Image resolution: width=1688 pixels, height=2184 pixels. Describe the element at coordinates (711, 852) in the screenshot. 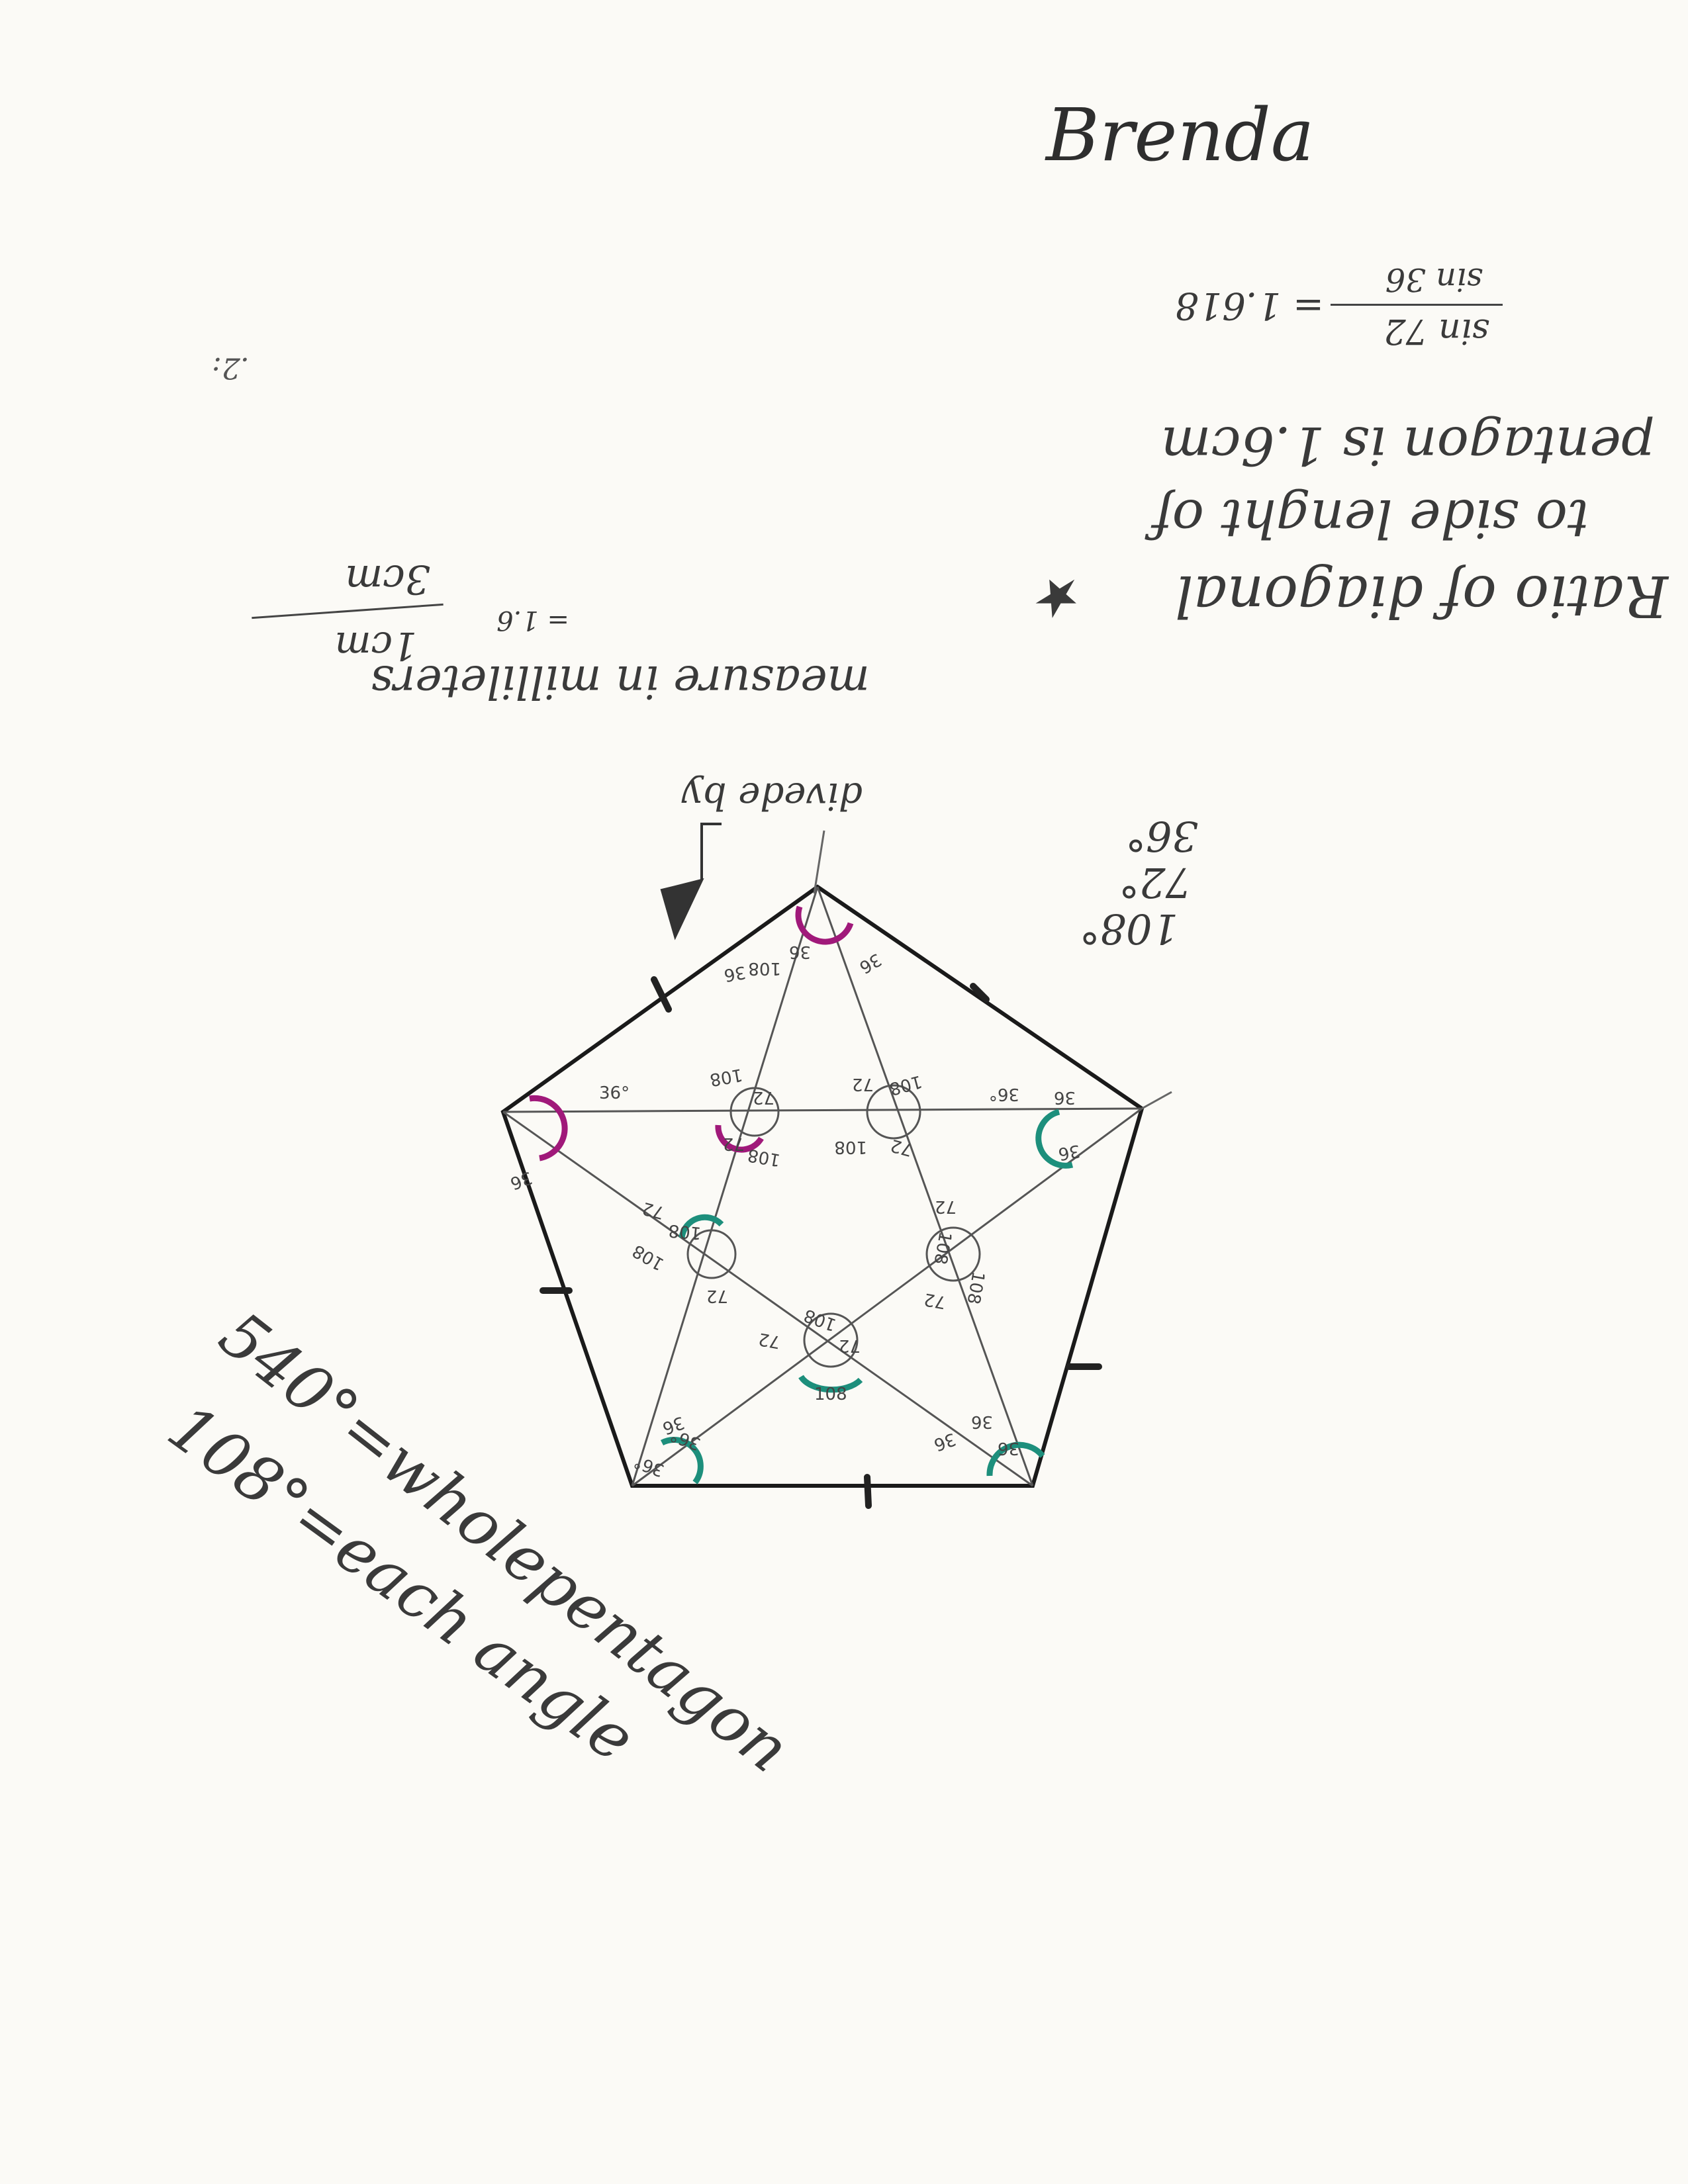

I see `arrow-shaft` at that location.